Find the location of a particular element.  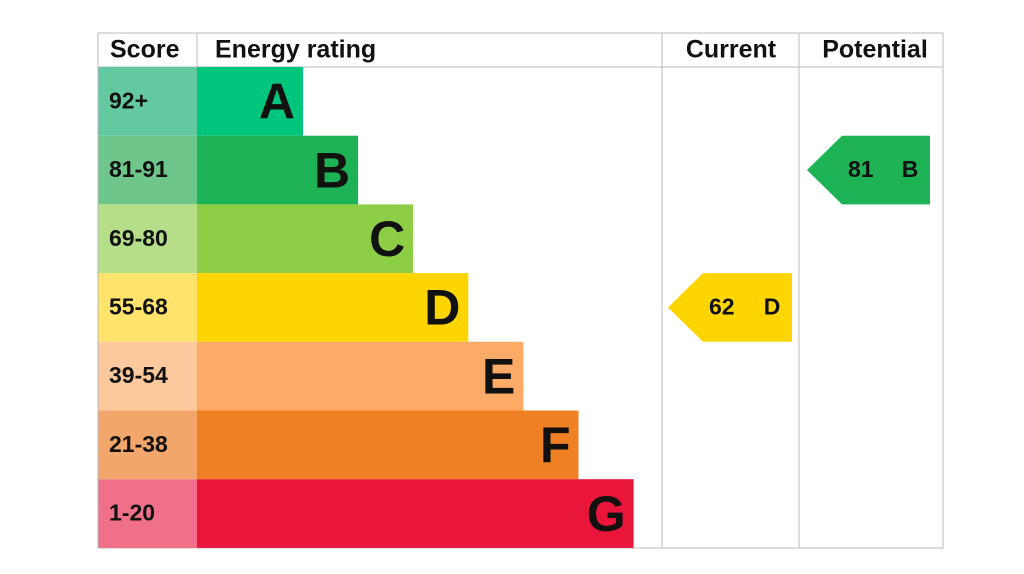

score-range: 1-20 is located at coordinates (132, 513).